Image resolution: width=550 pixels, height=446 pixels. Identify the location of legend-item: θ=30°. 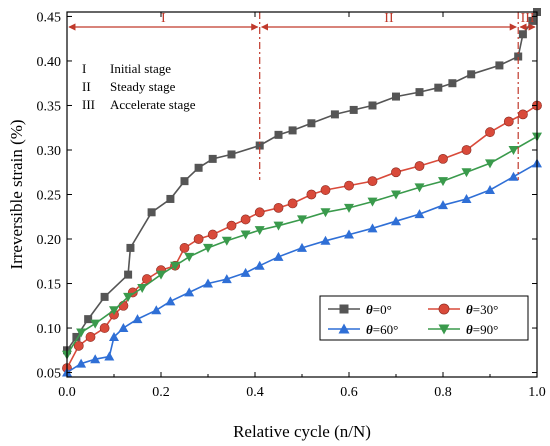
(463, 309).